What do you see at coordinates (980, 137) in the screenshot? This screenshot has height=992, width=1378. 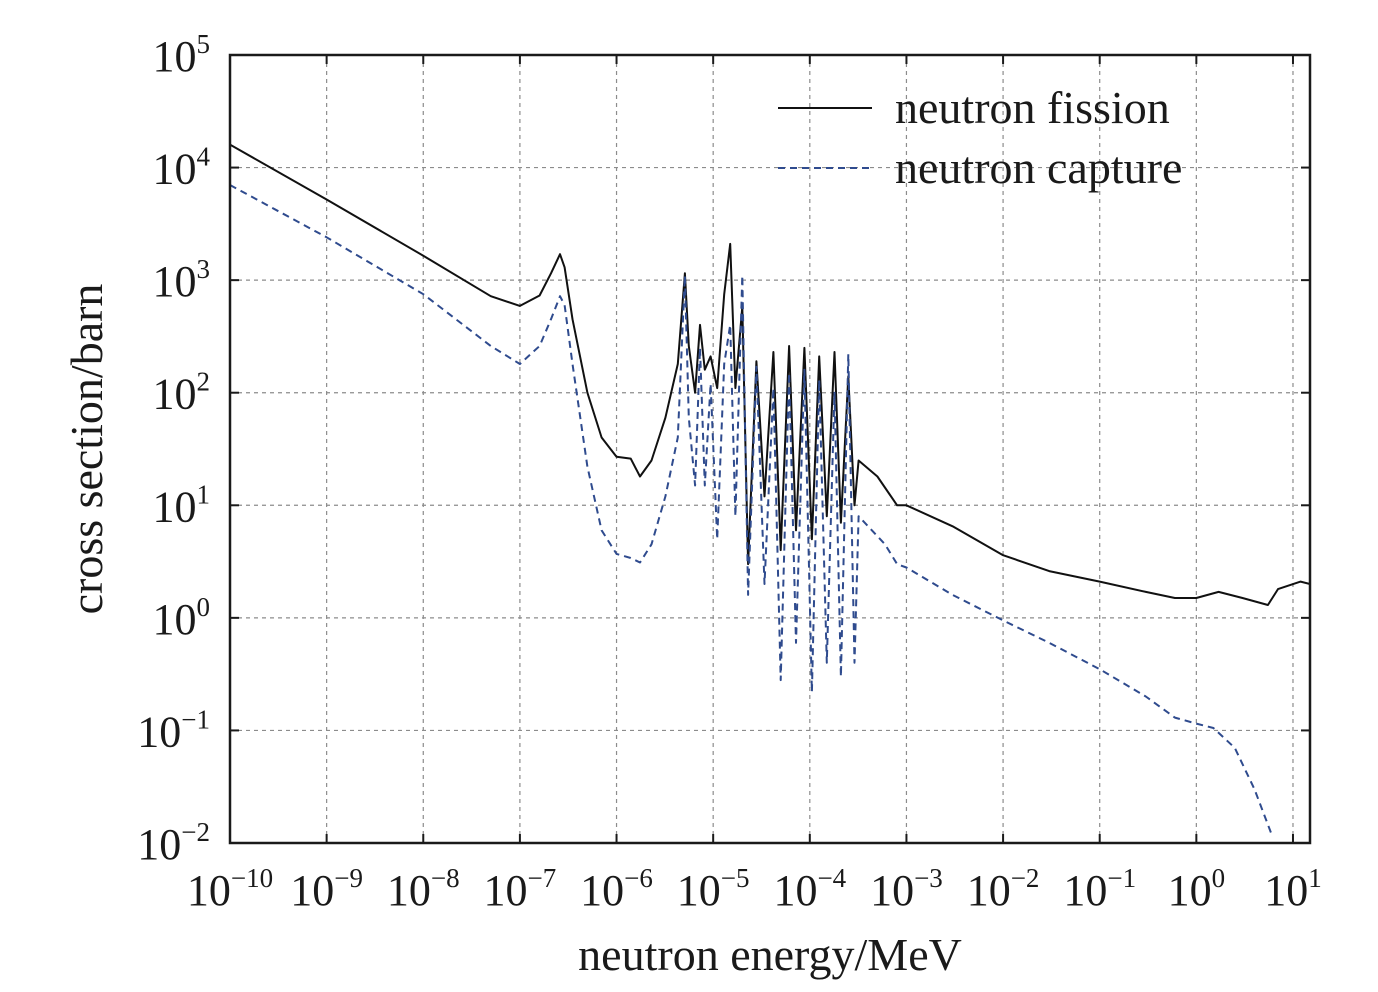 I see `legend: neutron fission neutron capture` at bounding box center [980, 137].